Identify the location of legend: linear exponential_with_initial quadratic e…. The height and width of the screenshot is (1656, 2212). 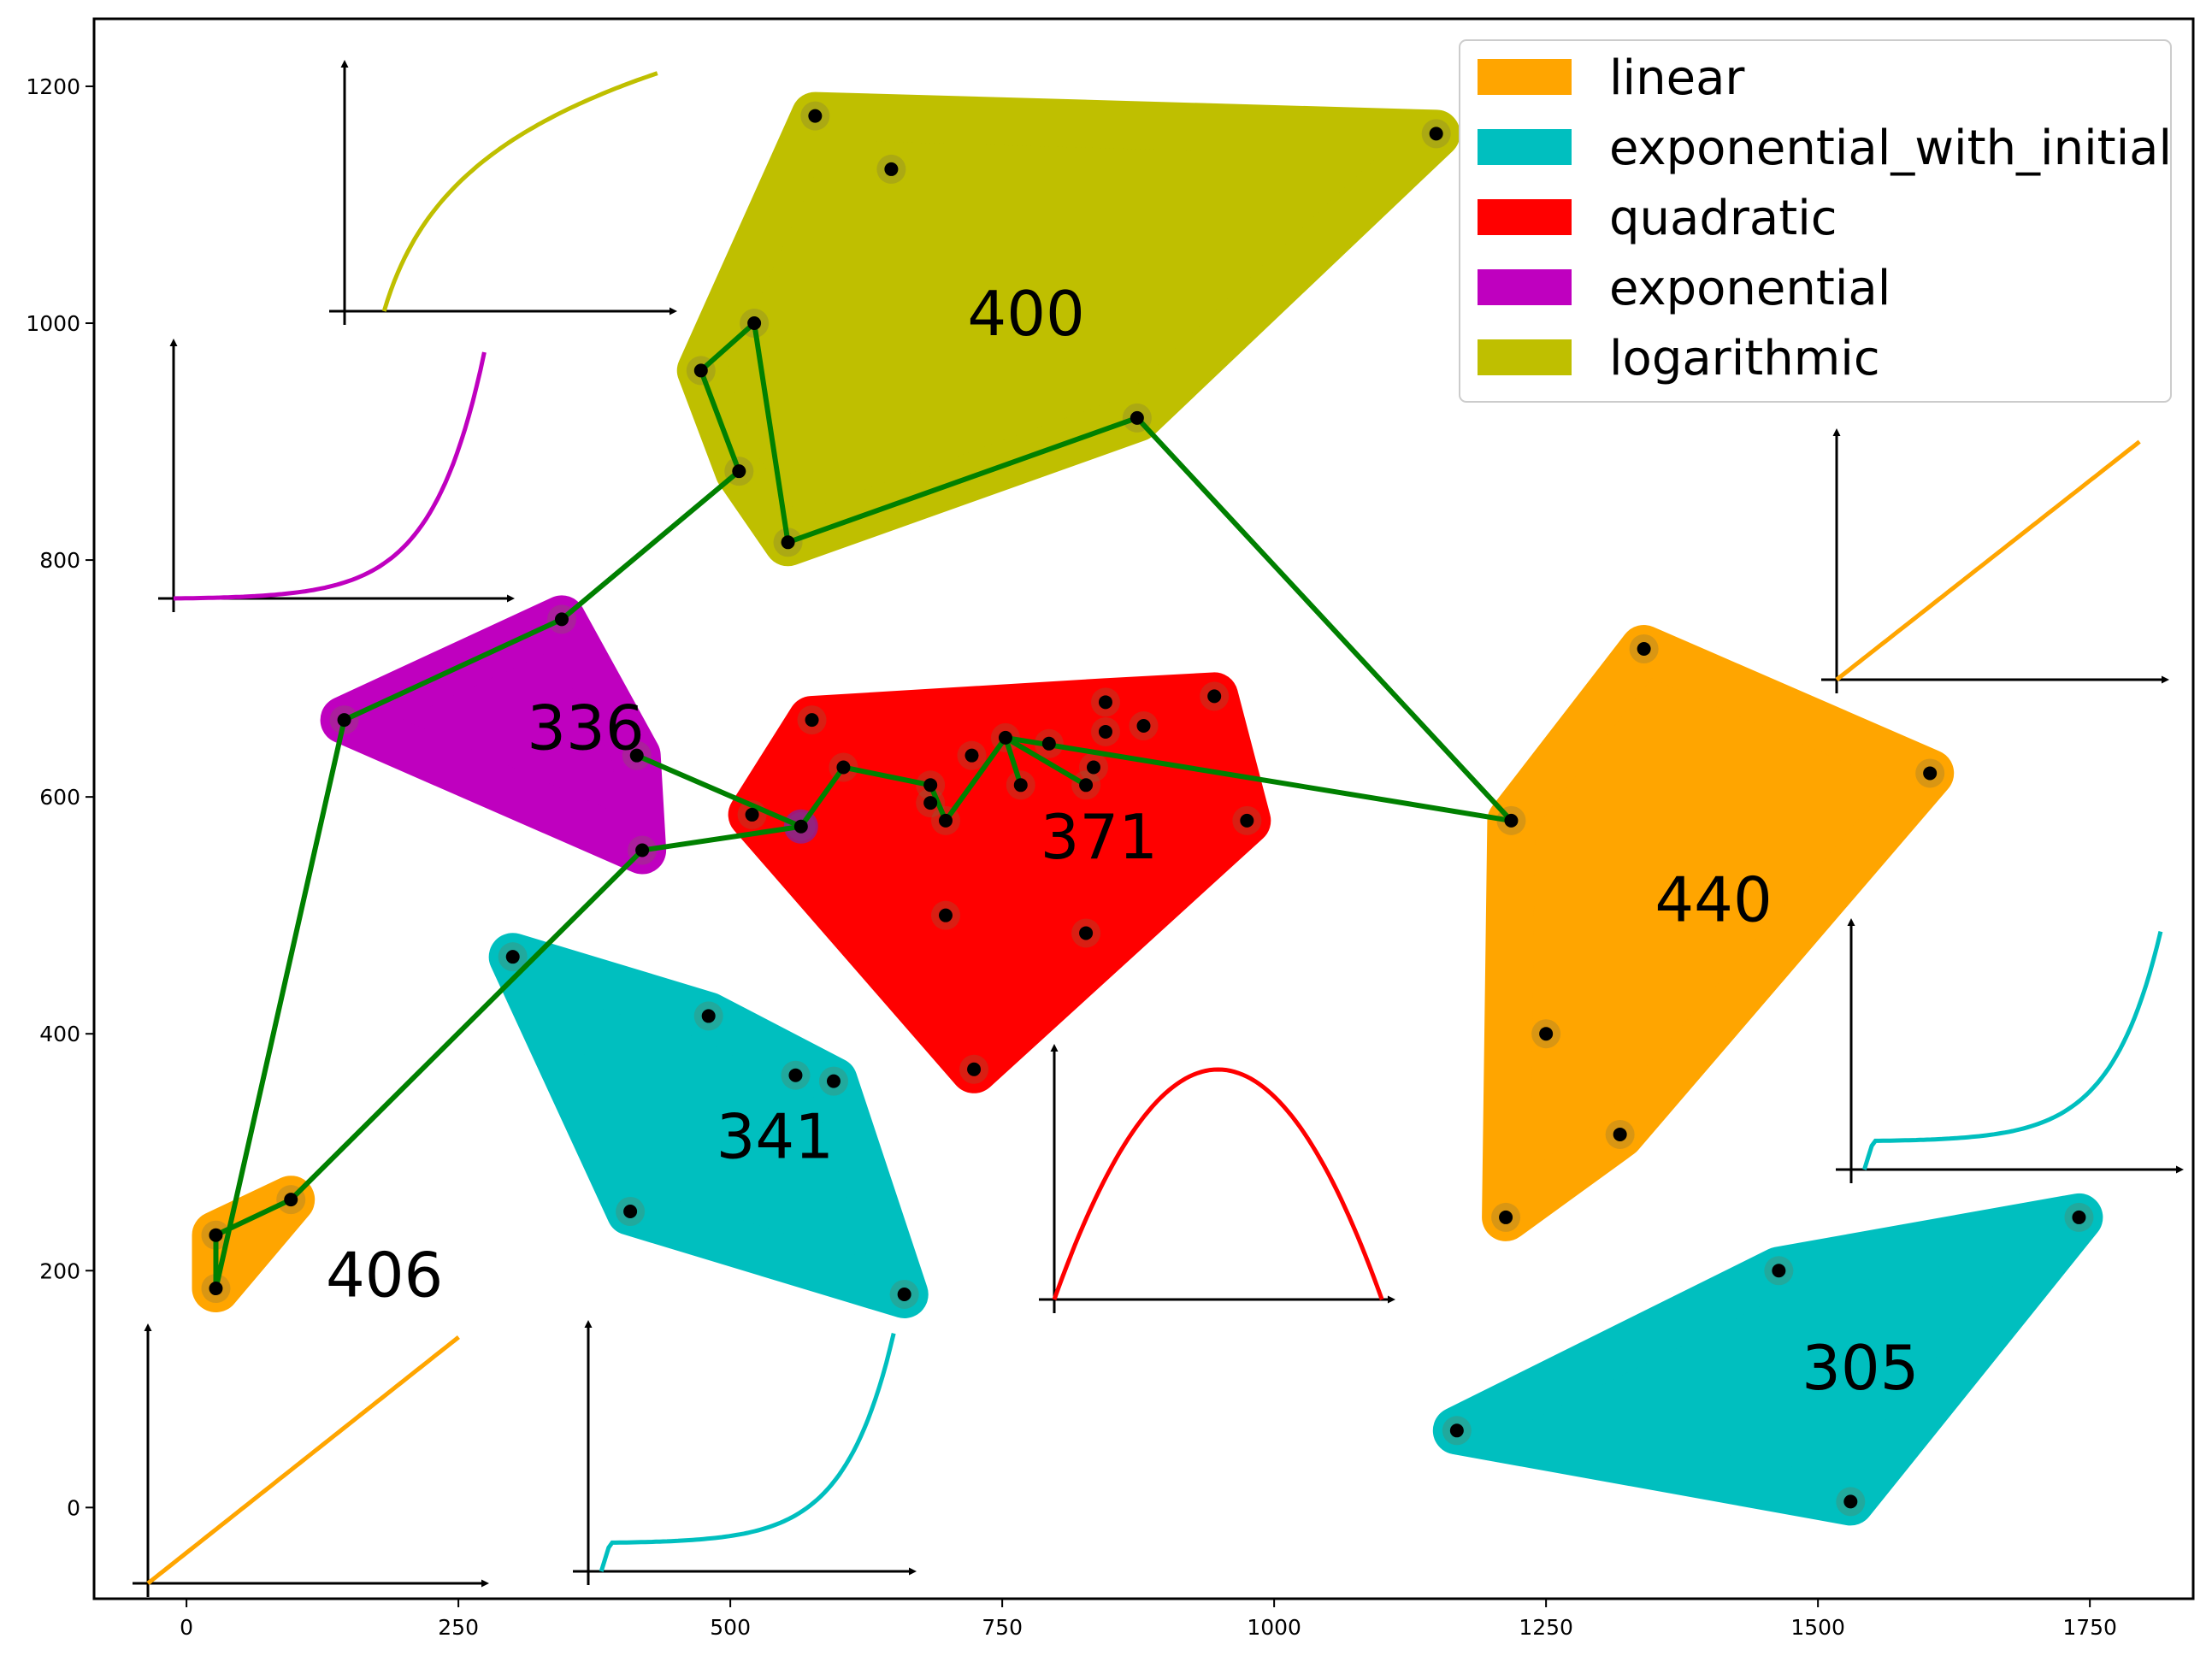
(1816, 221).